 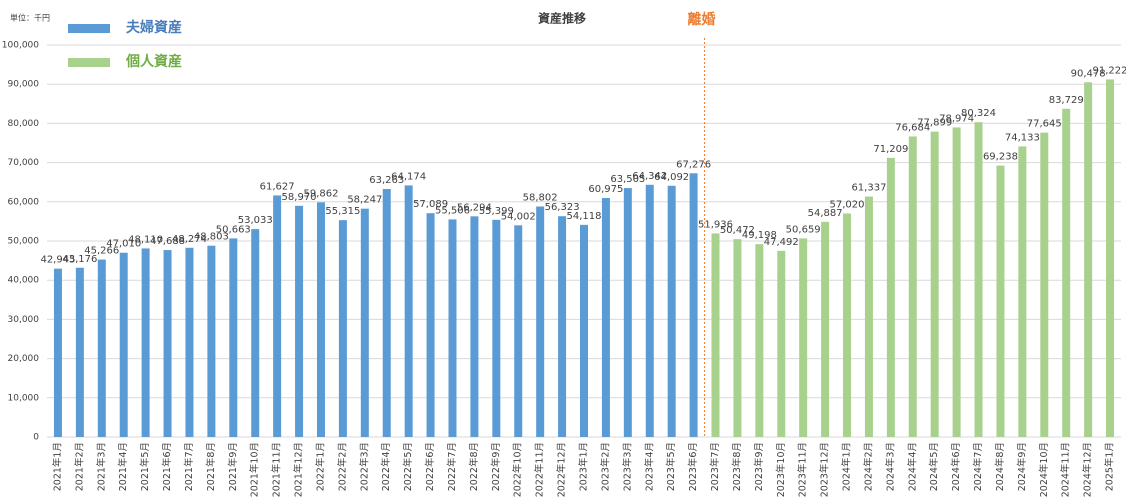 What do you see at coordinates (24, 359) in the screenshot?
I see `y-tick-label: 20,000` at bounding box center [24, 359].